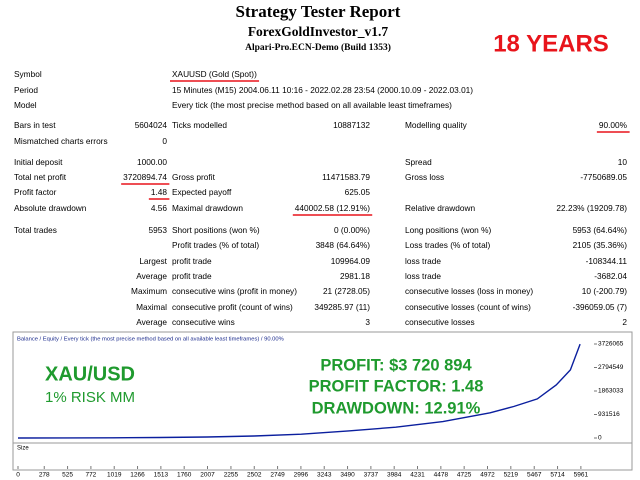 This screenshot has height=480, width=640. I want to click on report-cell: Model, so click(25, 105).